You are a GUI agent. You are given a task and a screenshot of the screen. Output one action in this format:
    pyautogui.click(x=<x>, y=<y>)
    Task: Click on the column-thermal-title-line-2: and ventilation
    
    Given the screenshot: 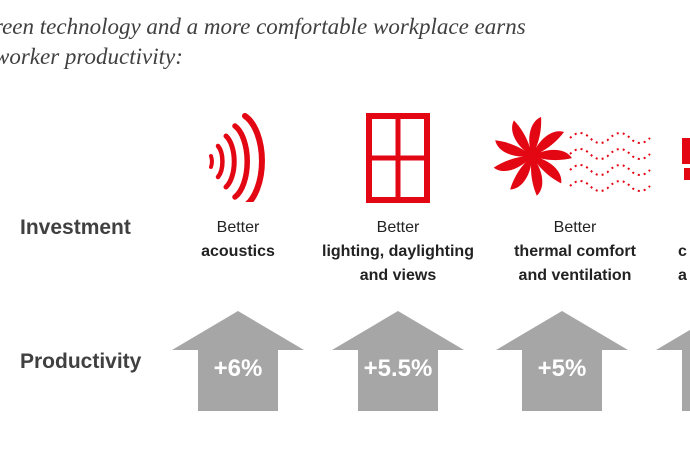 What is the action you would take?
    pyautogui.click(x=575, y=275)
    